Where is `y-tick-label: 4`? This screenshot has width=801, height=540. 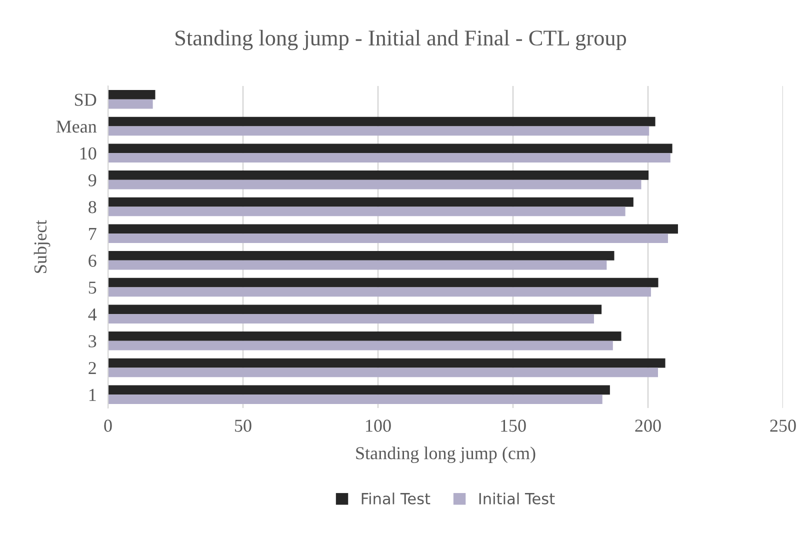
y-tick-label: 4 is located at coordinates (92, 314).